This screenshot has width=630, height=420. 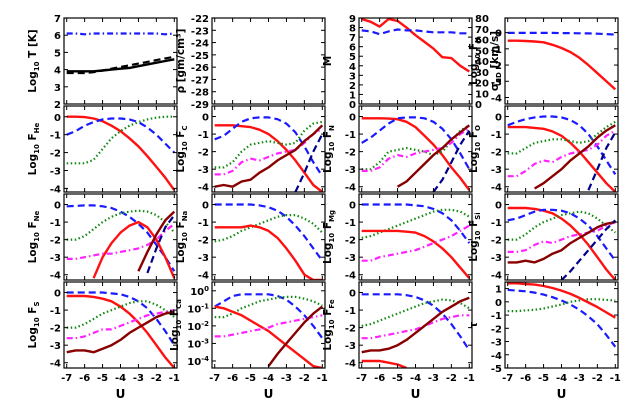 I want to click on panel-5: -4 -3 -2 -1 0 Log10 FHe, so click(x=102, y=150).